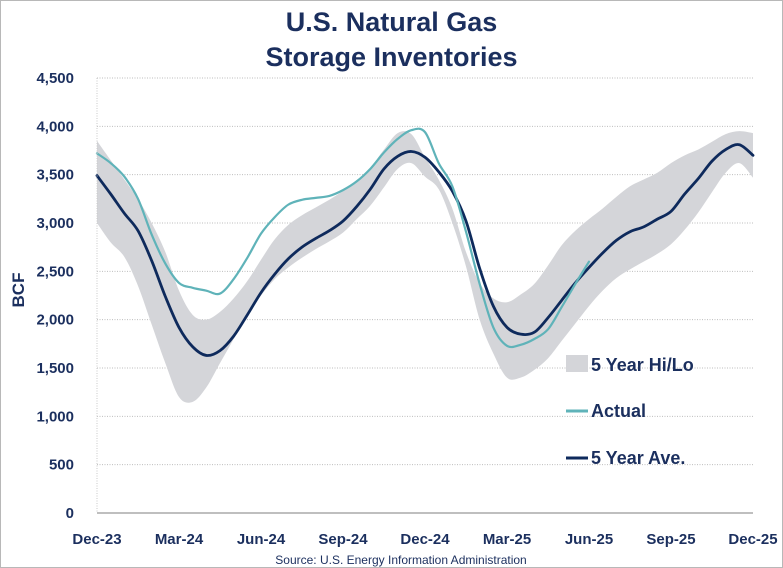  Describe the element at coordinates (507, 539) in the screenshot. I see `x-tick-label: Mar-25` at that location.